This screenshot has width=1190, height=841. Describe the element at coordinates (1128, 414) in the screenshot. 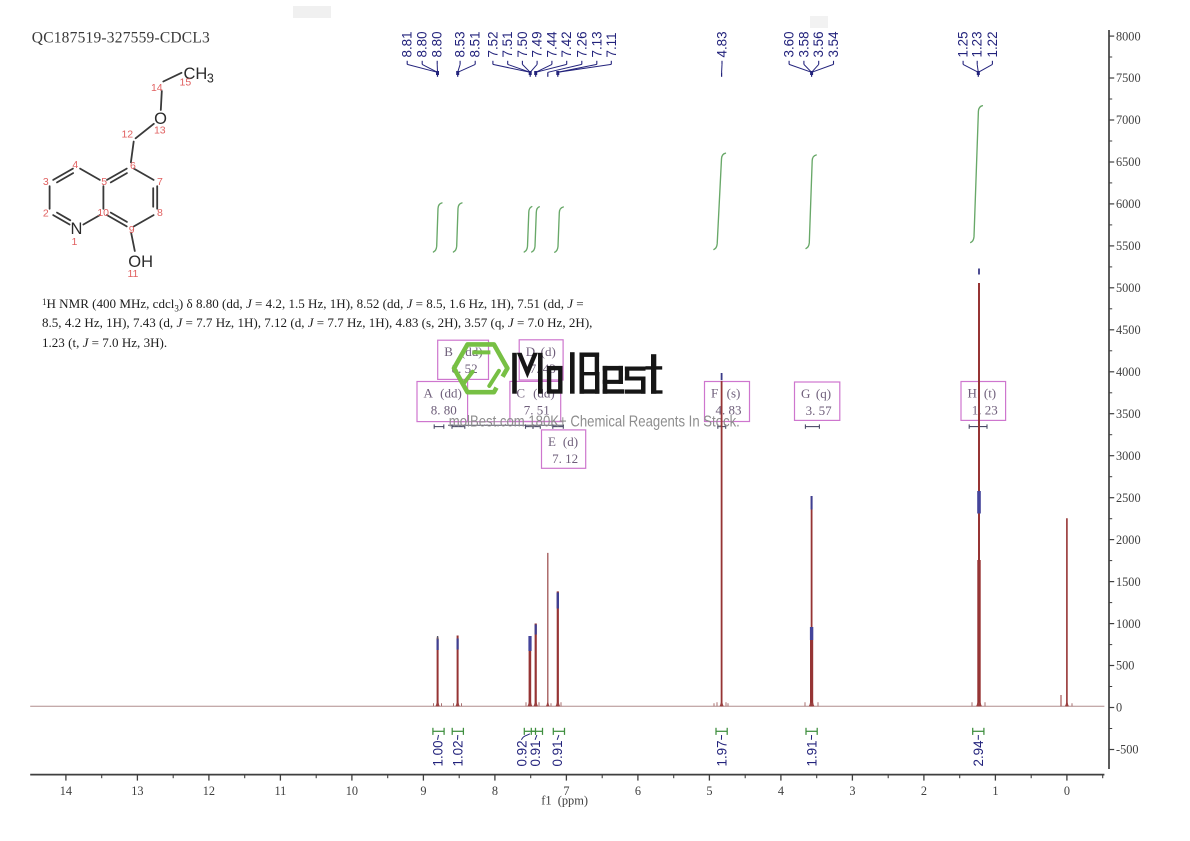

I see `svg-text: 3500` at that location.